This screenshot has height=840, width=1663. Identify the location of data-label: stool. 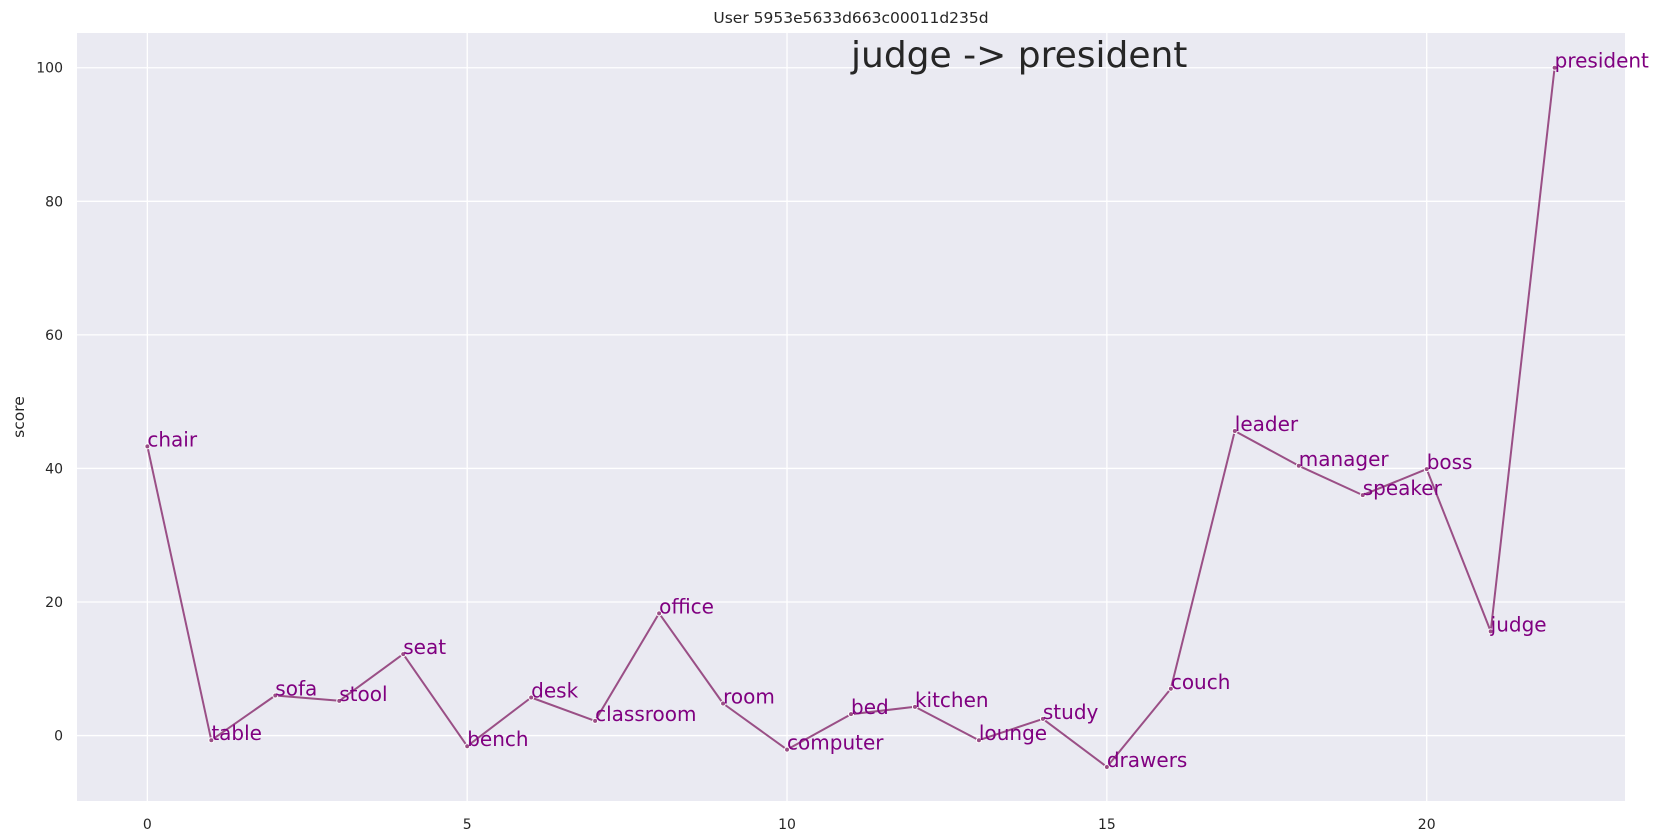
(363, 694).